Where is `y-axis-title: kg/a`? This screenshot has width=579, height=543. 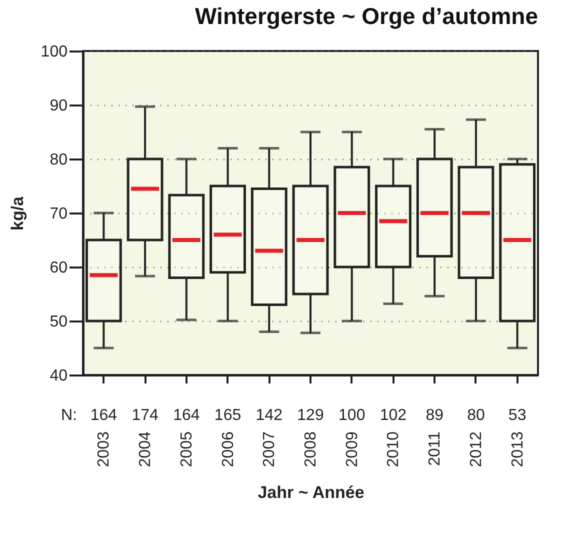 y-axis-title: kg/a is located at coordinates (17, 213).